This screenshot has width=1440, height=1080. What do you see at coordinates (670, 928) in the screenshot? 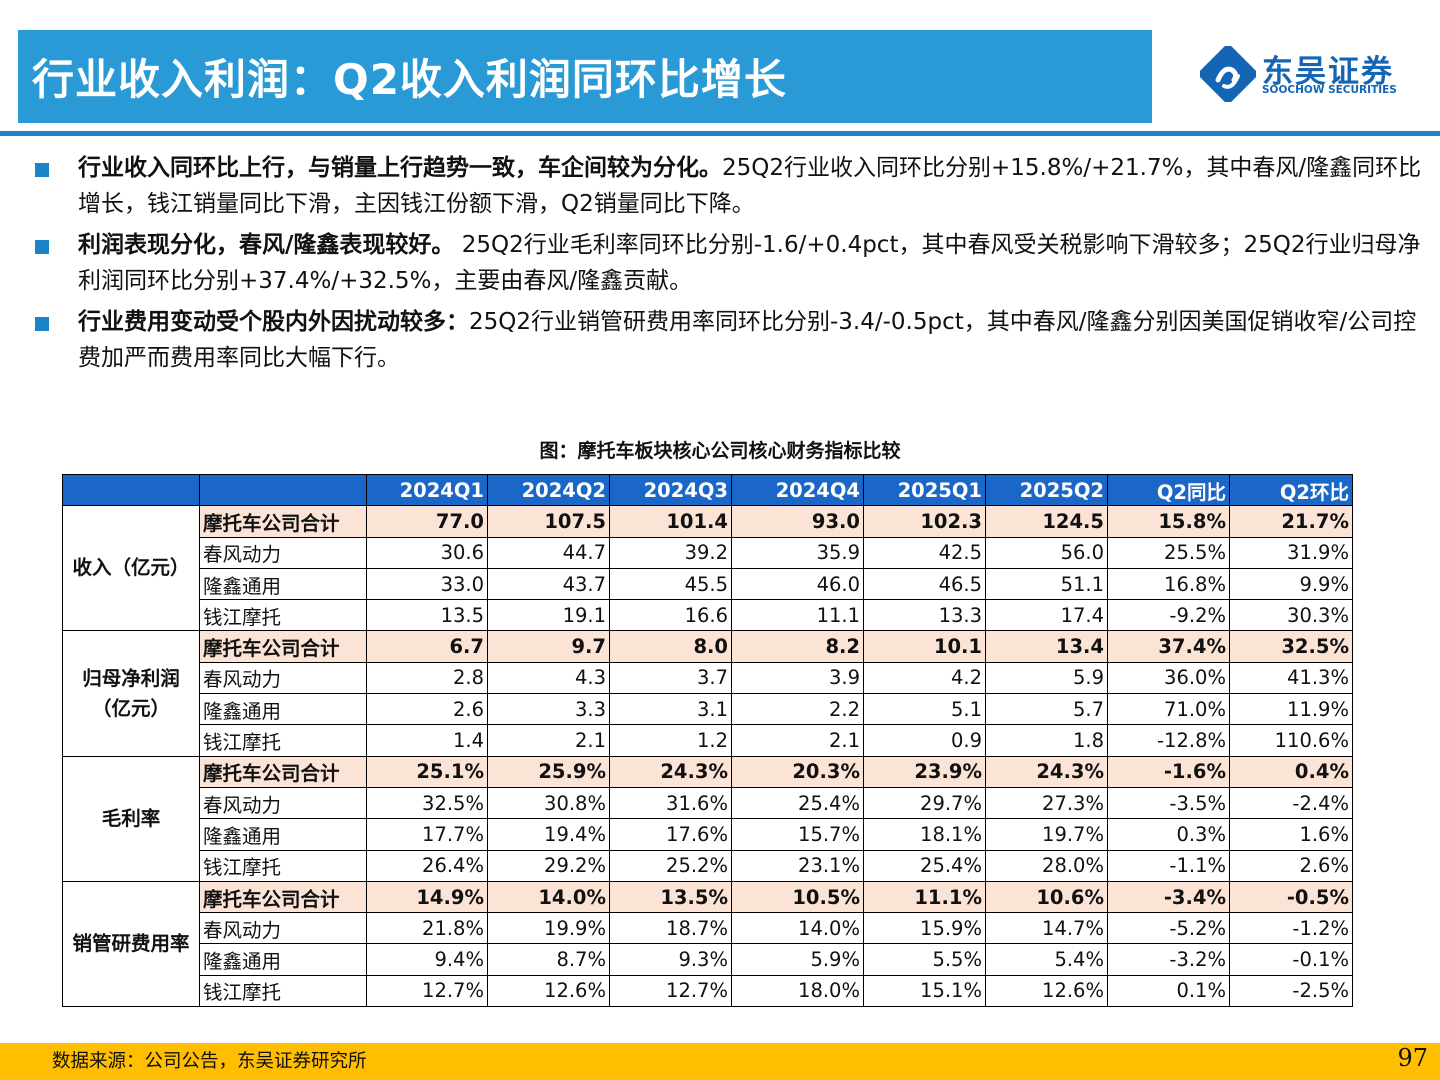
I see `value-cell: 18.7%` at bounding box center [670, 928].